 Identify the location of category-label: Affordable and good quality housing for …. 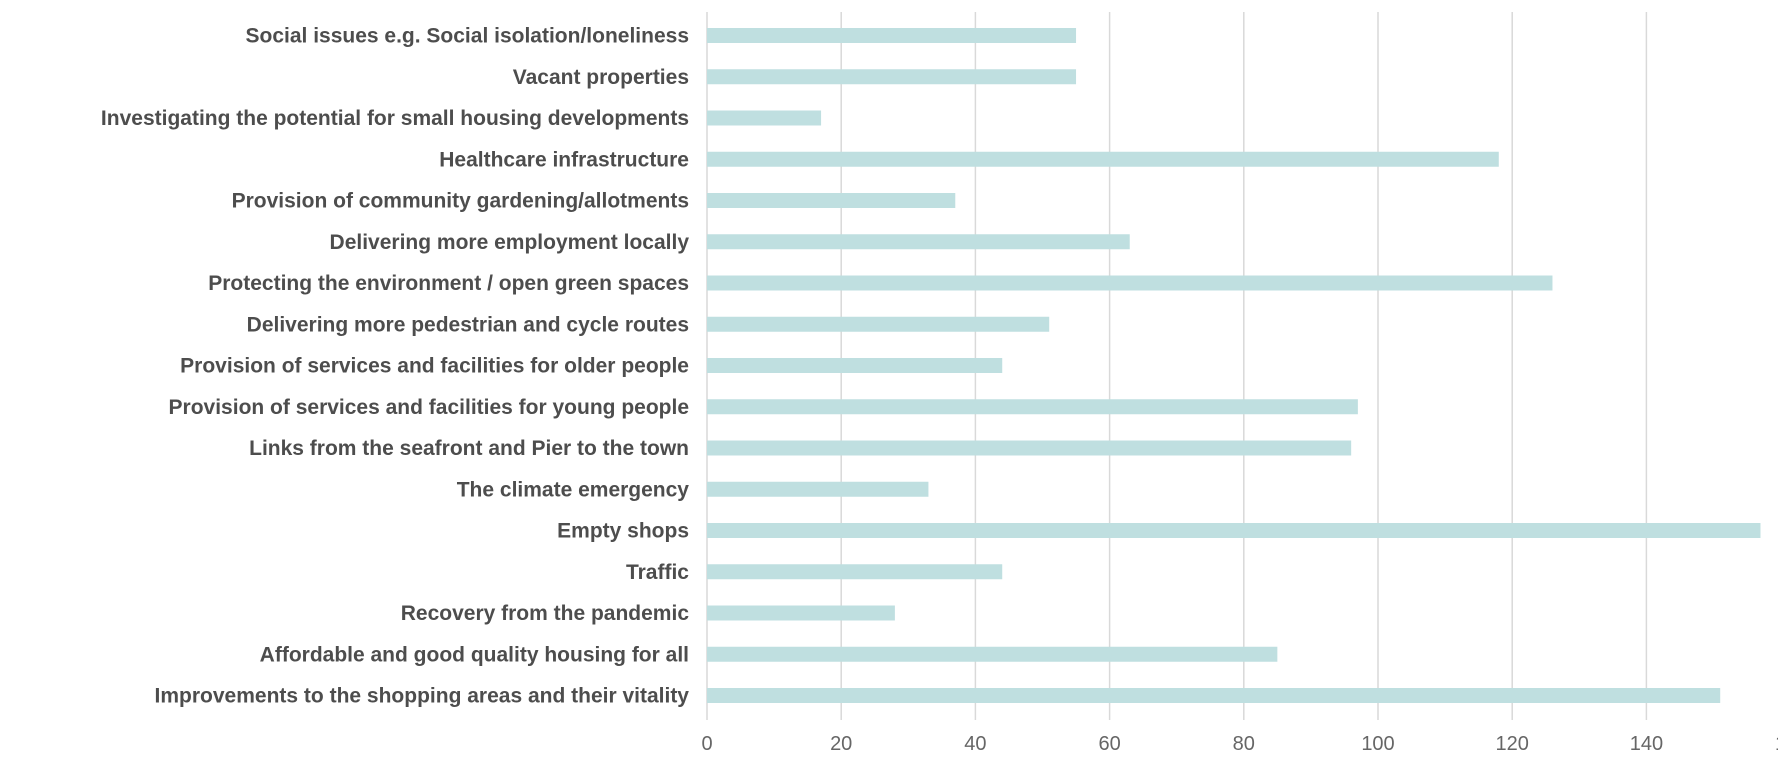
(474, 654).